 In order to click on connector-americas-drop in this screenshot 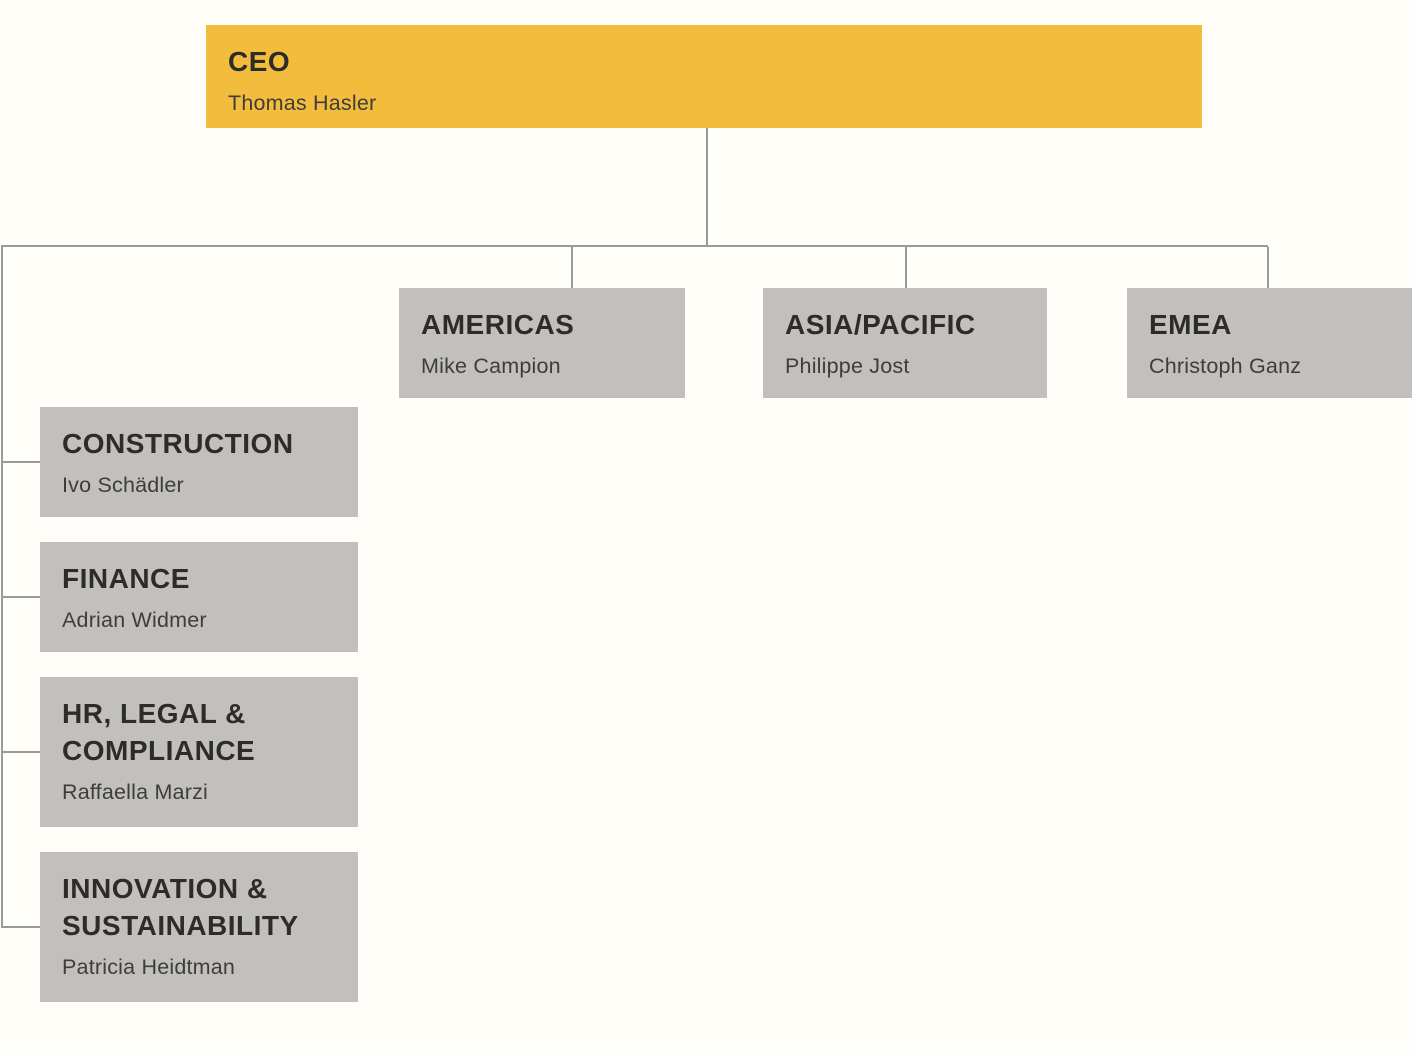, I will do `click(572, 267)`.